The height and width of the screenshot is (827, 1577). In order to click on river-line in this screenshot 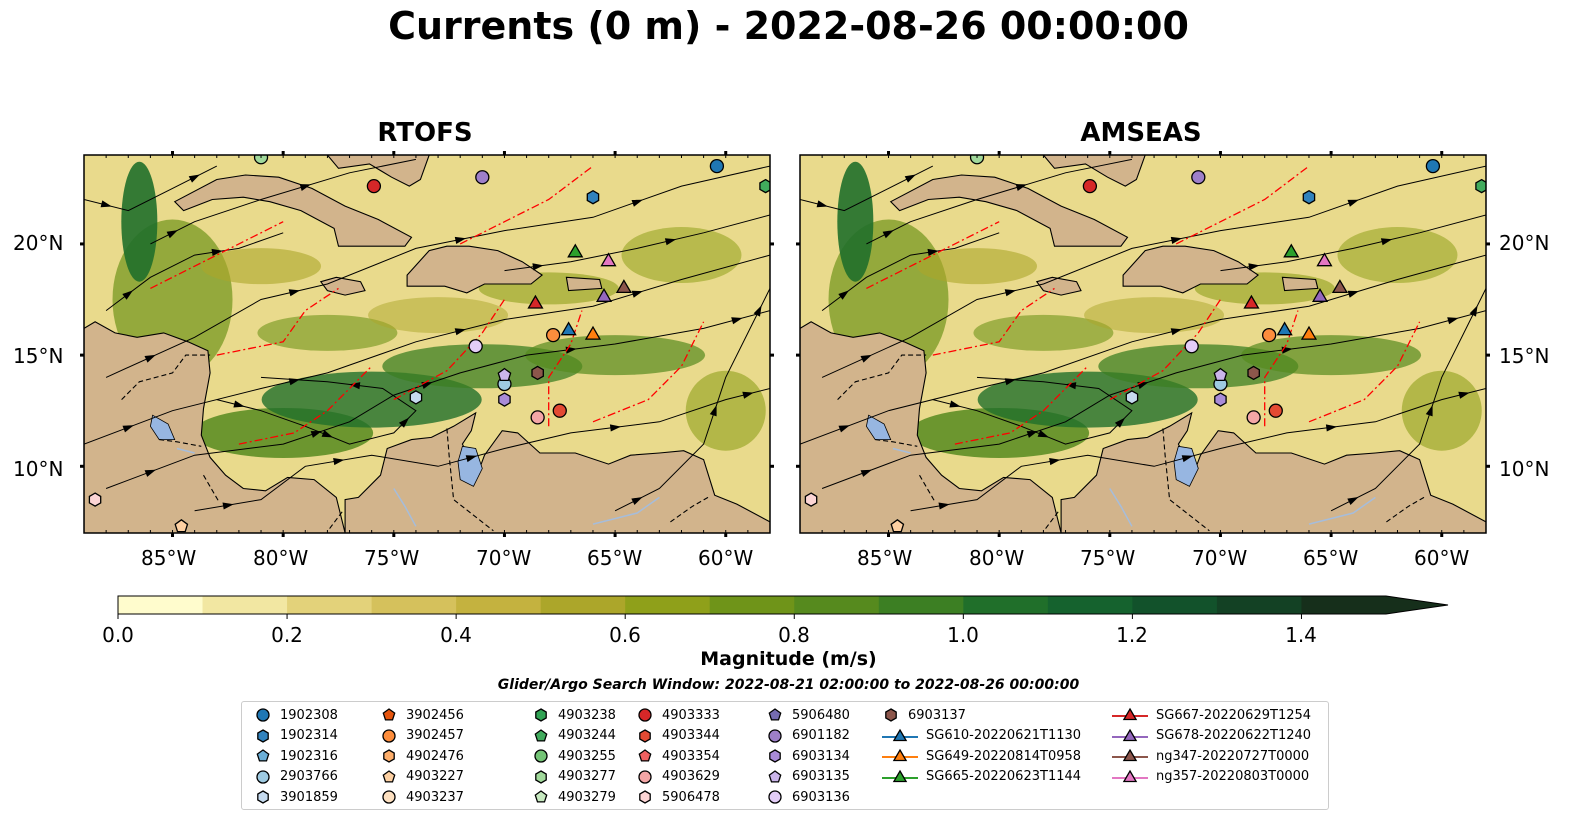, I will do `click(901, 450)`.